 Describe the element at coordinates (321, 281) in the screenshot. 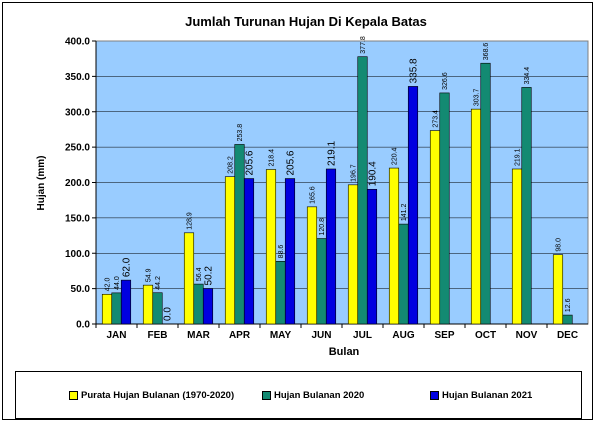

I see `bar-jun-s1` at that location.